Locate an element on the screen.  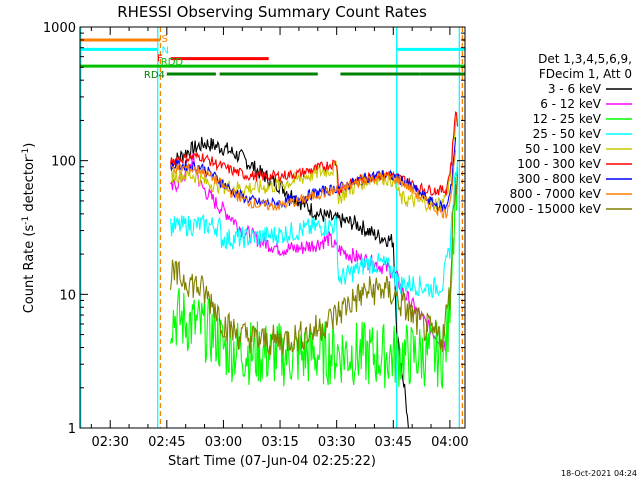
flag-label-n: N is located at coordinates (165, 50).